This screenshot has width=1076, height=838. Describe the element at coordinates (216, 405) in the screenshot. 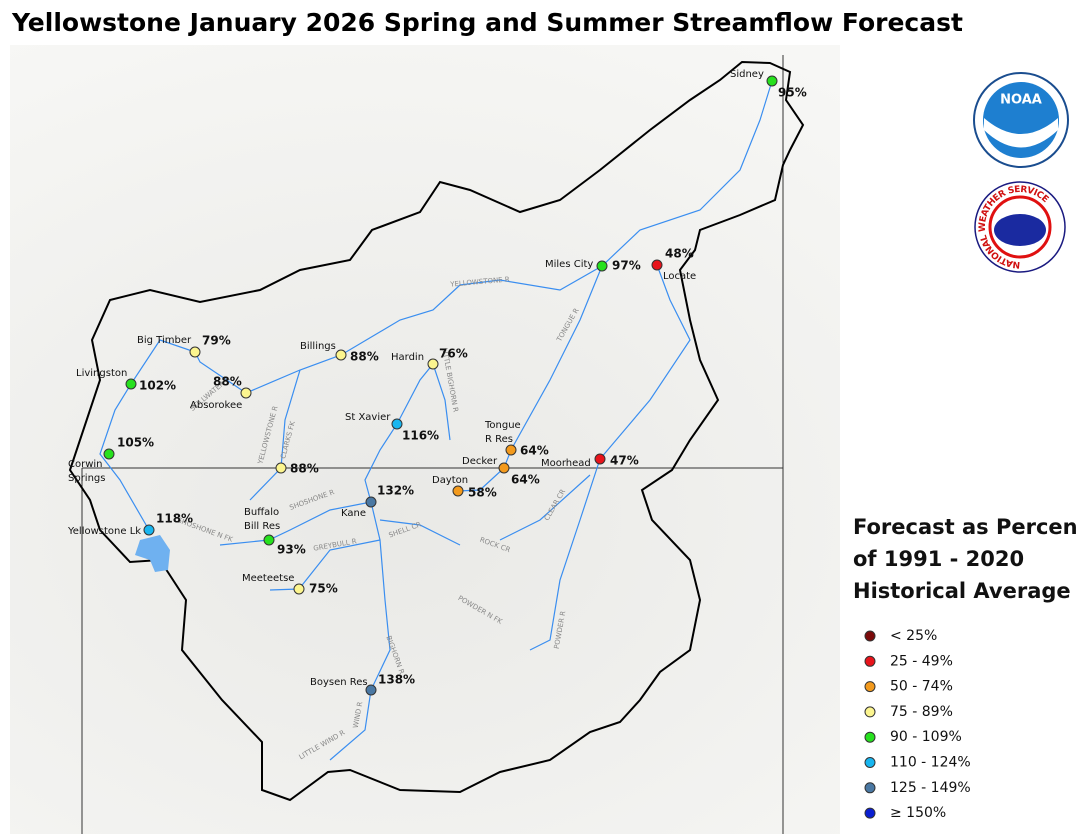

I see `station-name: Absorokee` at that location.